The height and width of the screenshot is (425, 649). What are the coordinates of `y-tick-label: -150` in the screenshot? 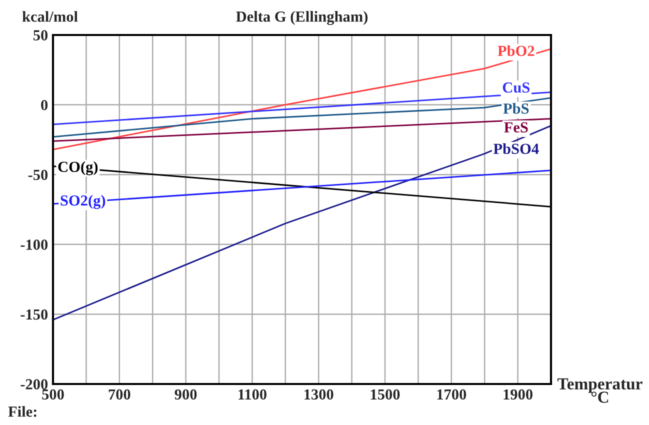 It's located at (34, 314).